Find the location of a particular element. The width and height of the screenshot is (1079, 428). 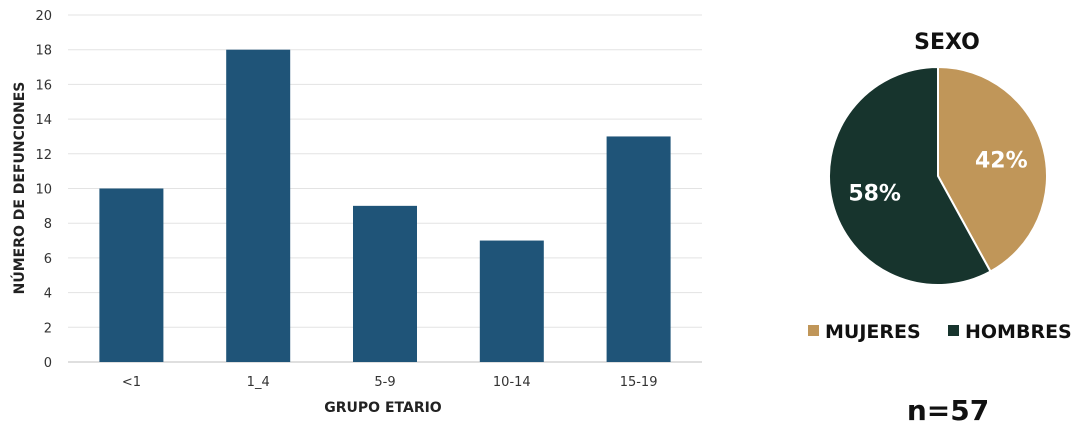

y-tick-label: 6 is located at coordinates (48, 259).